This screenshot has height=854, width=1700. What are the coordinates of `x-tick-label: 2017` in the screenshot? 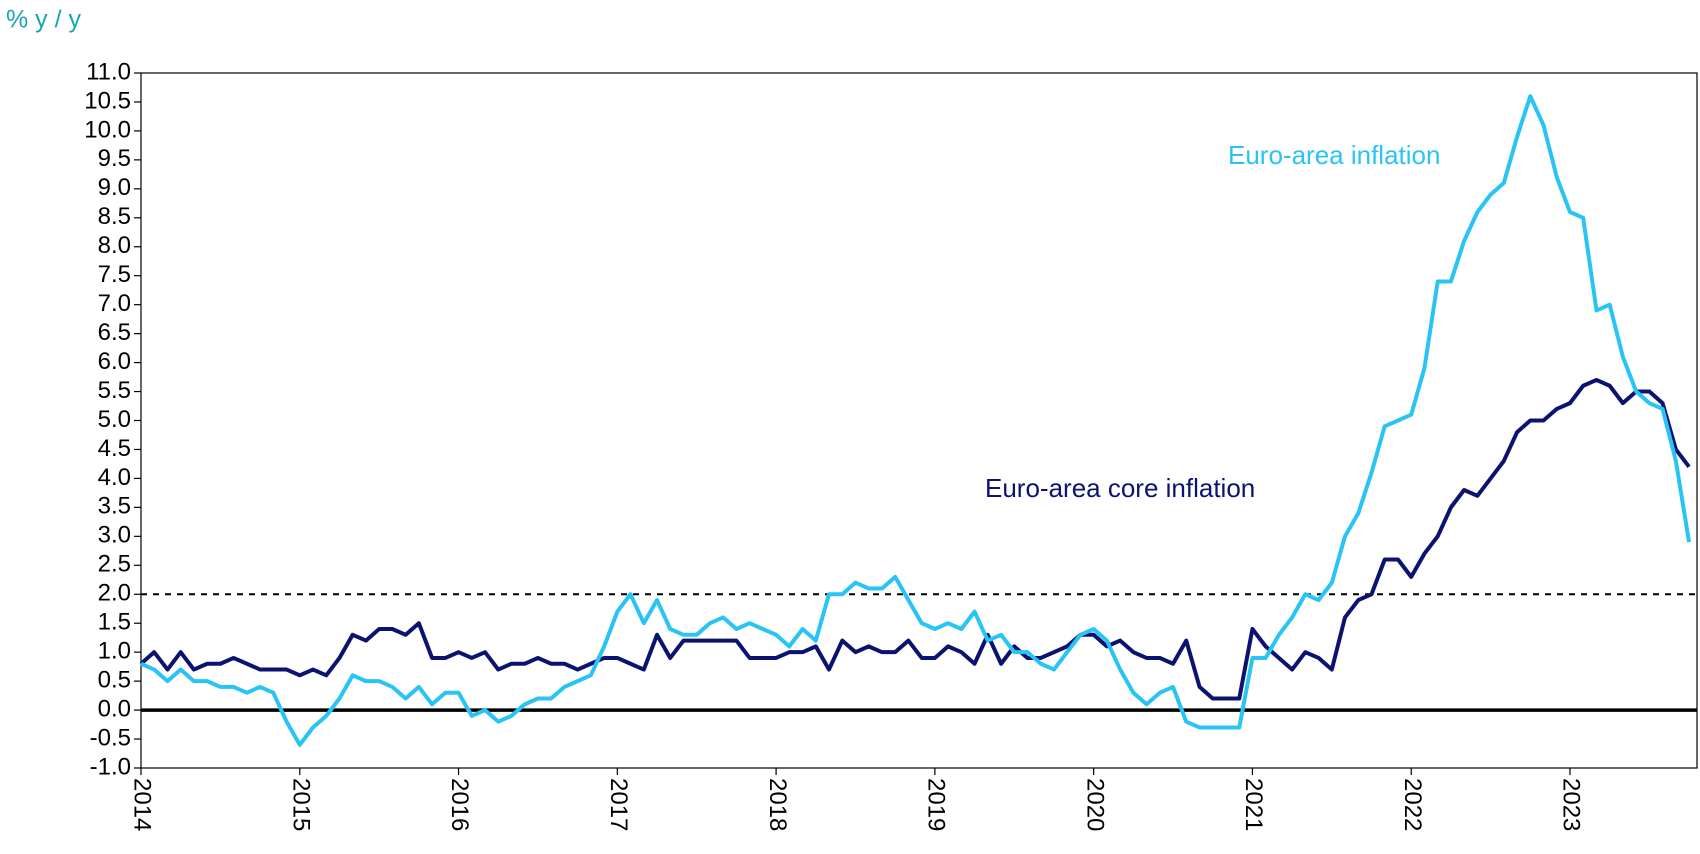 It's located at (618, 804).